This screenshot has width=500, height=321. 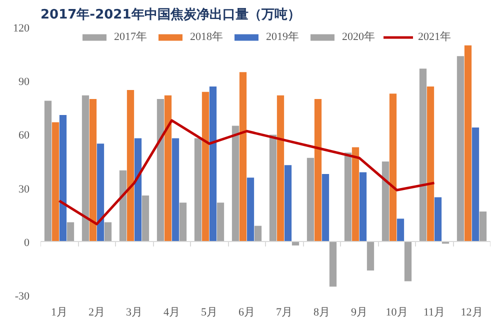 I want to click on y-tick-label: 120, so click(x=21, y=28).